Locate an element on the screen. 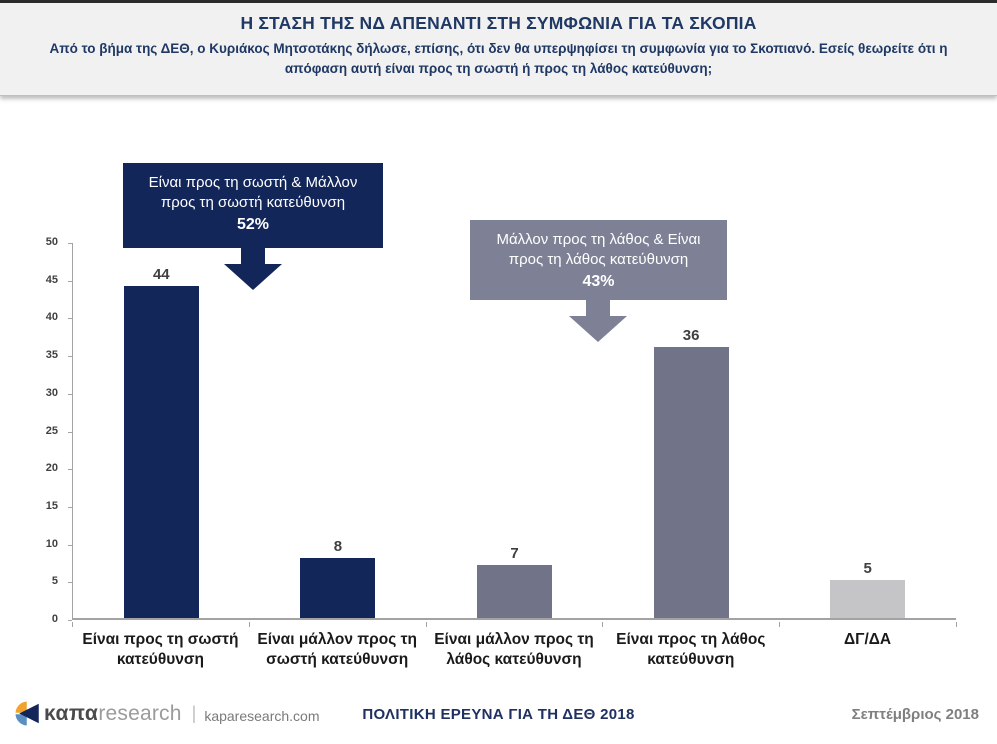  logo-text-research: research is located at coordinates (140, 713).